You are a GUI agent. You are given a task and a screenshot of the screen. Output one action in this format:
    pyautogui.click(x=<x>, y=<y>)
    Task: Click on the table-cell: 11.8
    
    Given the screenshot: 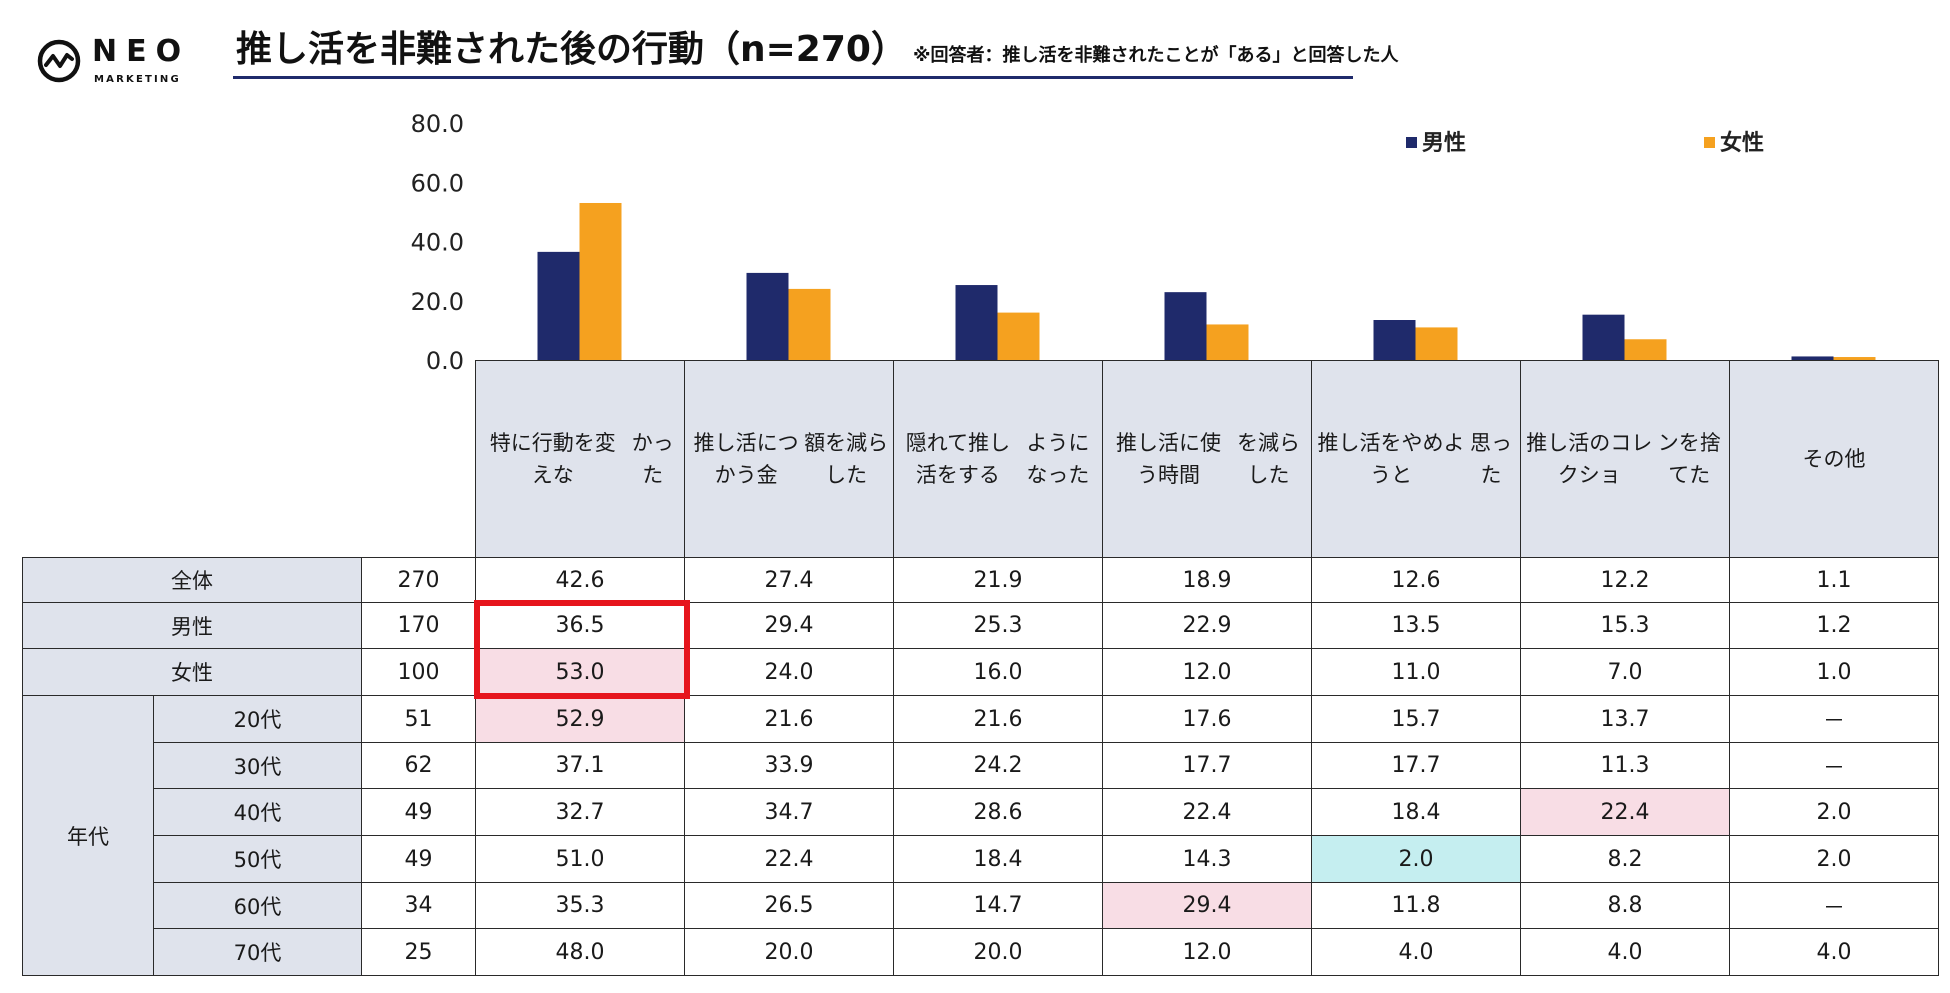 What is the action you would take?
    pyautogui.click(x=1416, y=905)
    